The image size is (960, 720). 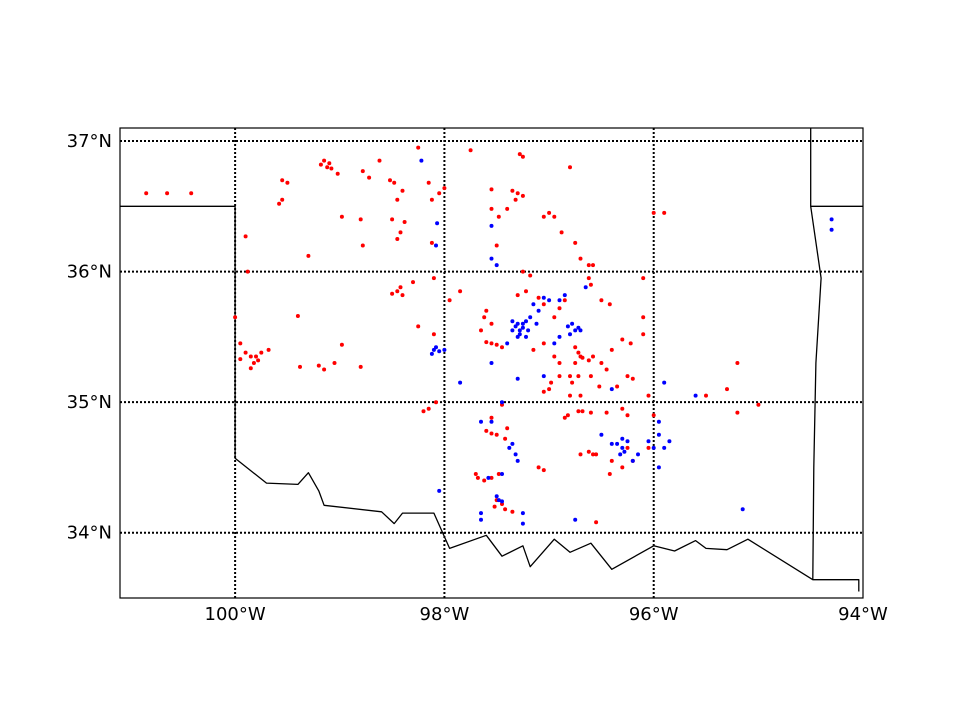 What do you see at coordinates (235, 614) in the screenshot?
I see `x-tick-label: 100°W` at bounding box center [235, 614].